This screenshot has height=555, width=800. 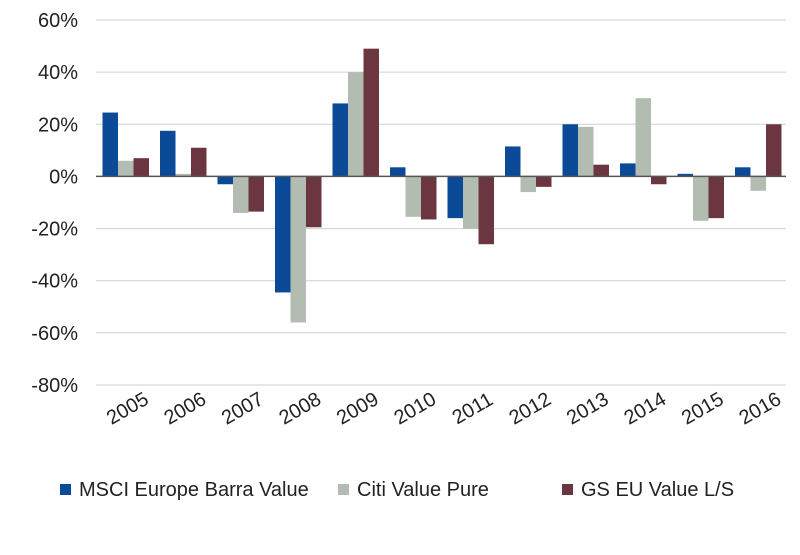 What do you see at coordinates (473, 409) in the screenshot?
I see `x-tick-label: 2011` at bounding box center [473, 409].